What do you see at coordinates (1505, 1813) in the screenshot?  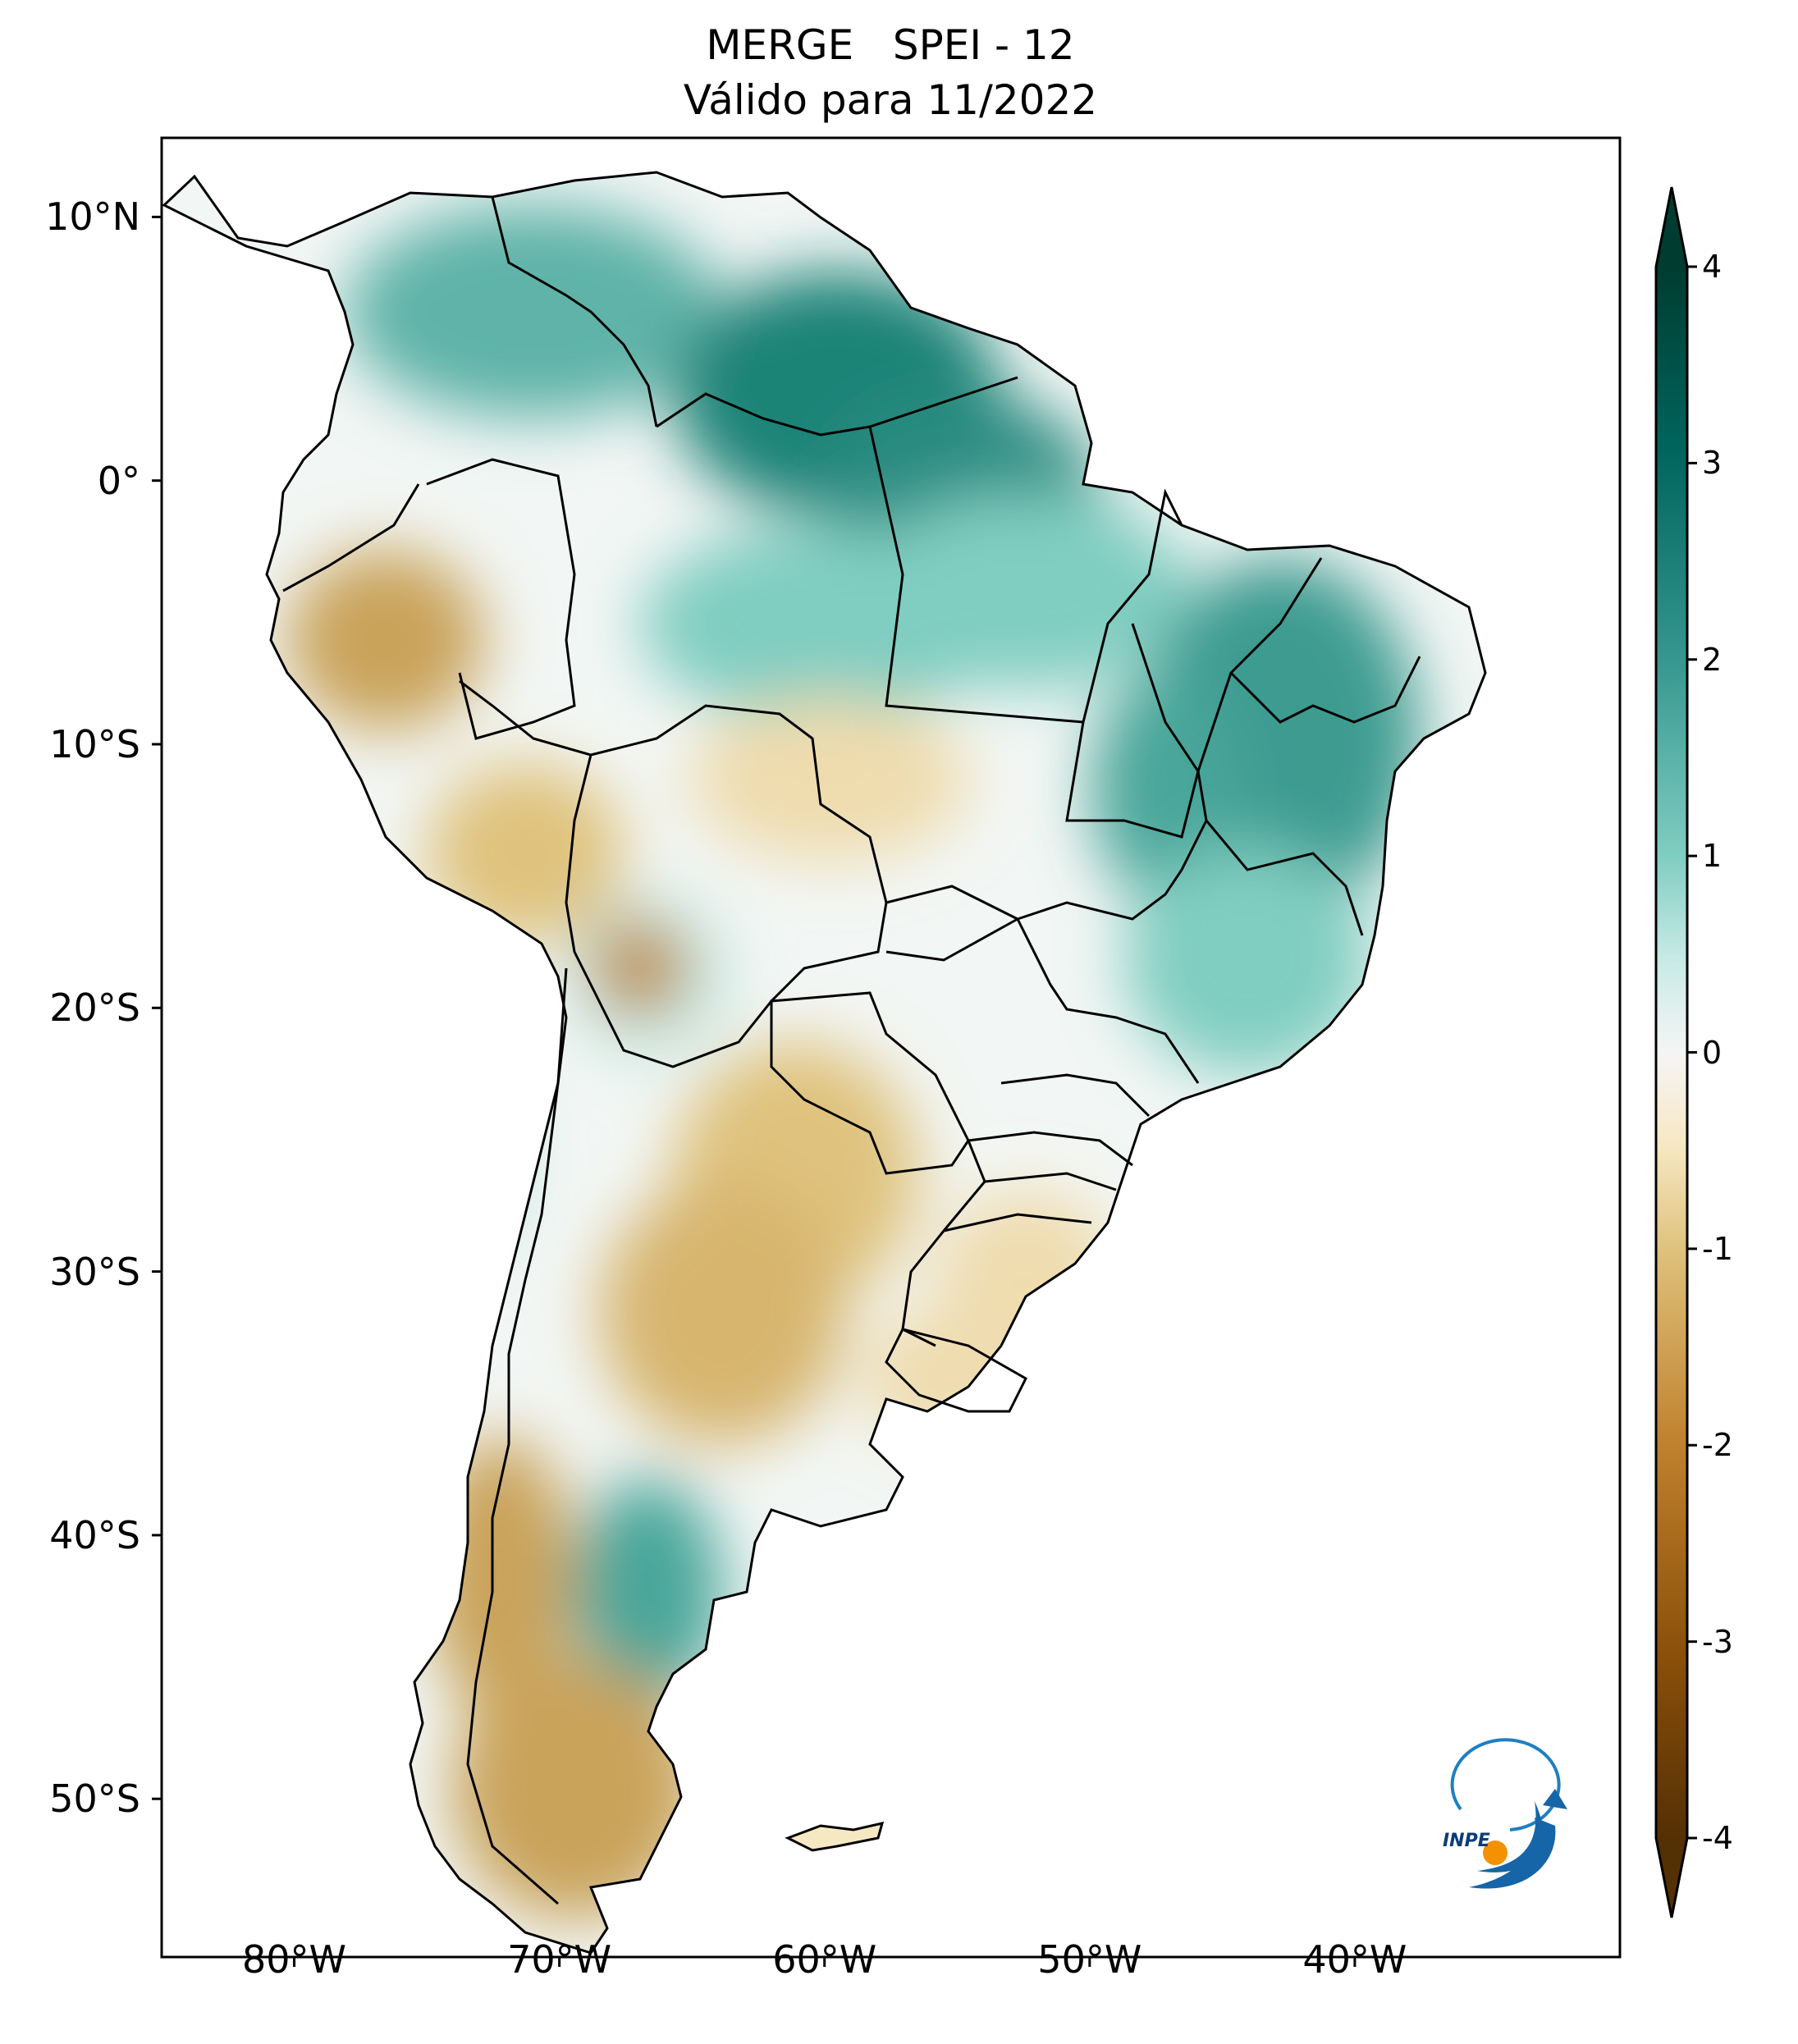 I see `inpe-logo: INPE` at bounding box center [1505, 1813].